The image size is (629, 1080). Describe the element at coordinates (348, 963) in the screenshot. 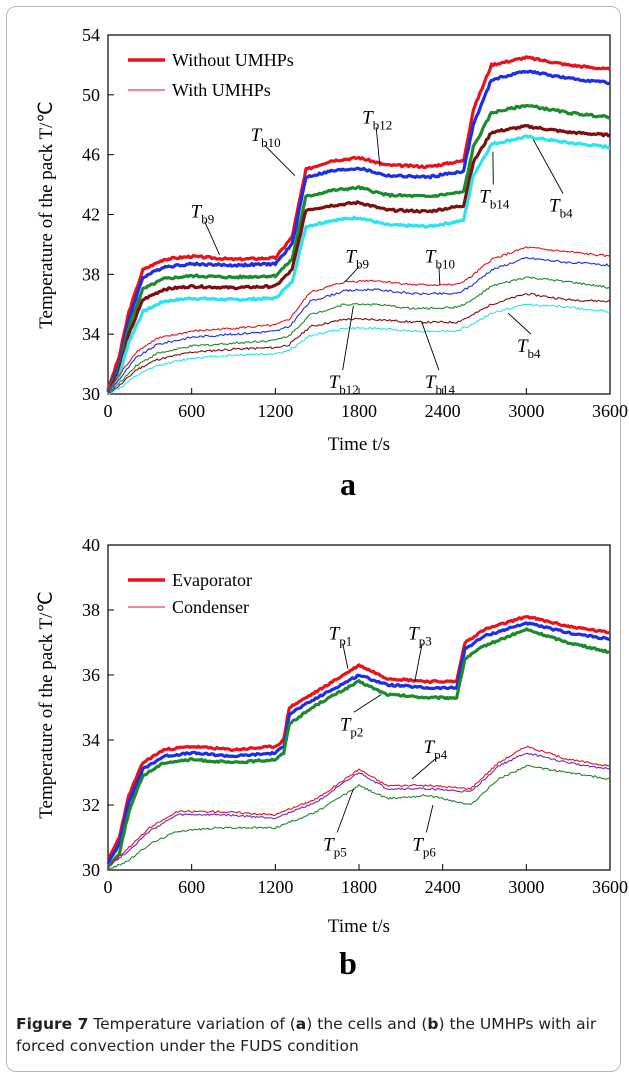

I see `panel-label-b: b` at that location.